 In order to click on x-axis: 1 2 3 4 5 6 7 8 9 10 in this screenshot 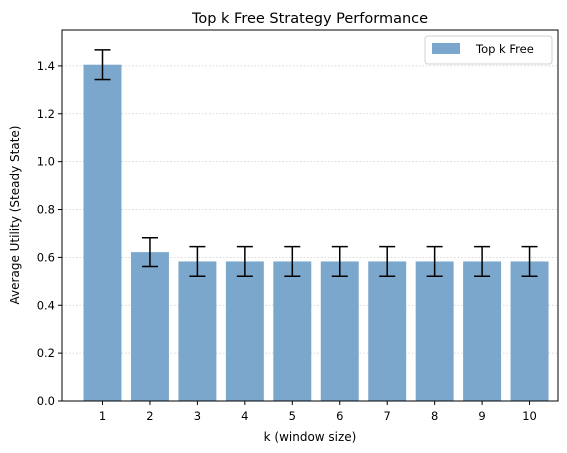, I will do `click(318, 412)`.